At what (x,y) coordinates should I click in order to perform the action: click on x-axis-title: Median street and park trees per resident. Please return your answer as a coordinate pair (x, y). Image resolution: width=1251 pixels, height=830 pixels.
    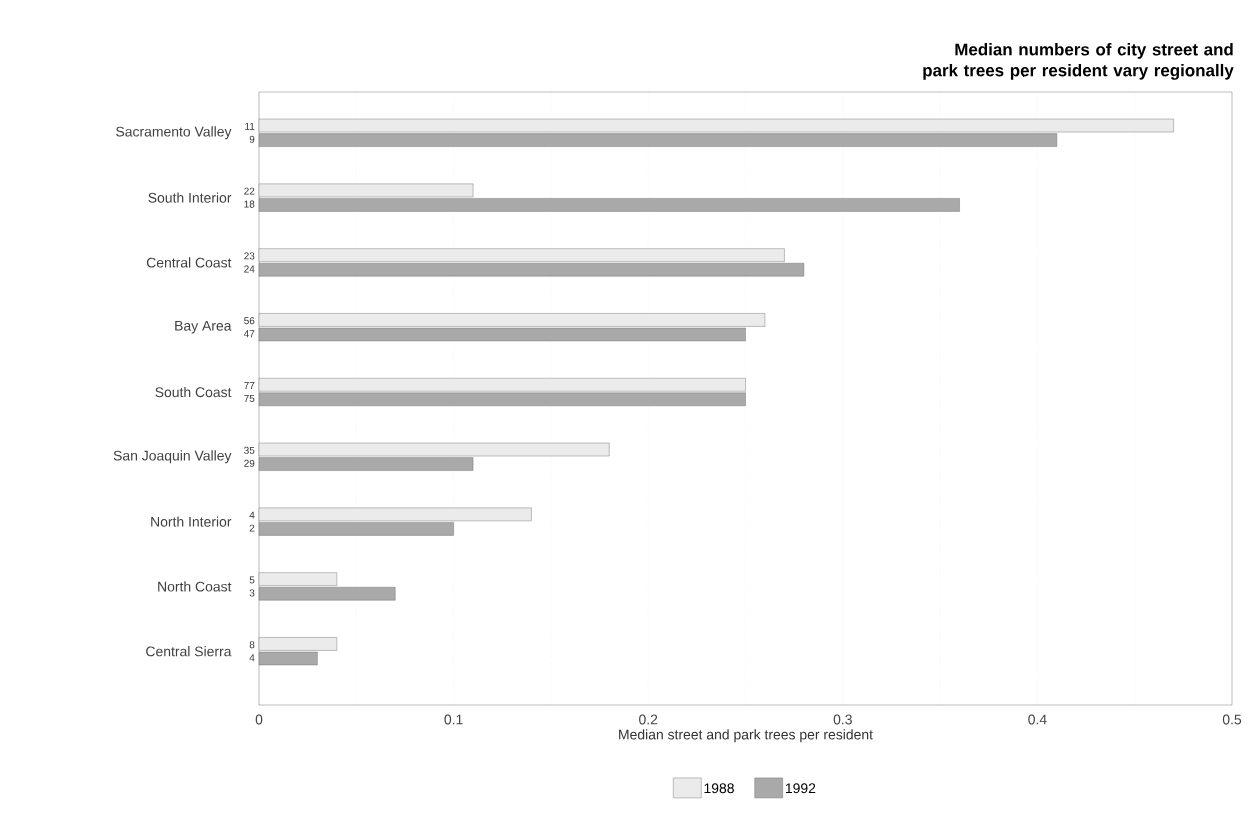
    Looking at the image, I should click on (746, 736).